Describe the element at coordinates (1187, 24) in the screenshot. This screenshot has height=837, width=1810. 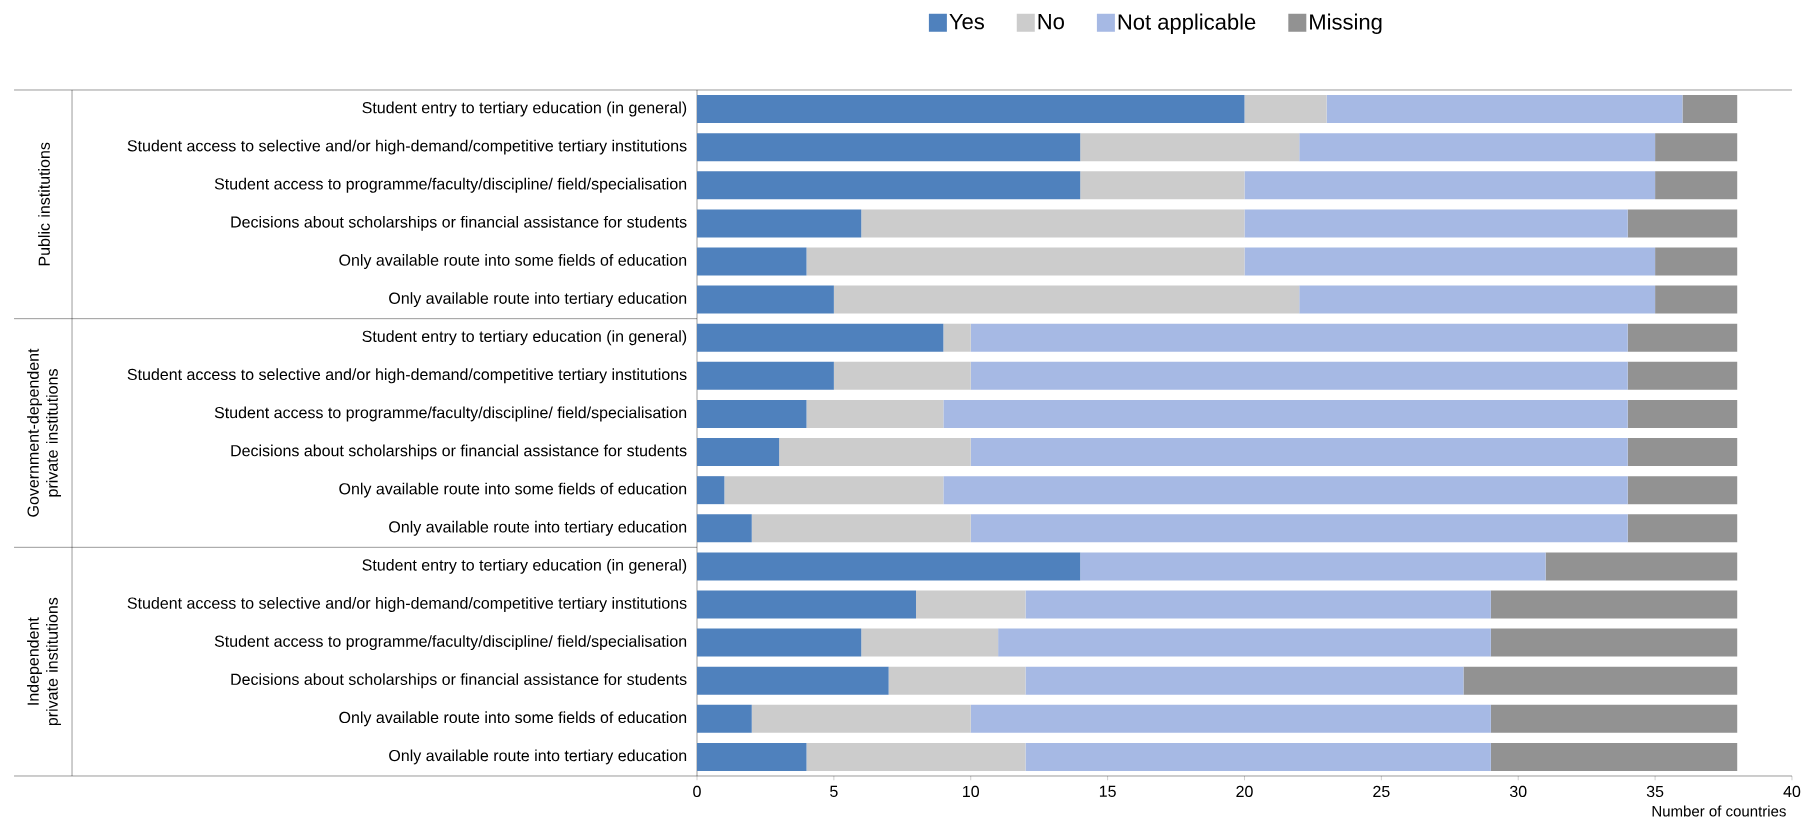
I see `legend-label: Not applicable` at that location.